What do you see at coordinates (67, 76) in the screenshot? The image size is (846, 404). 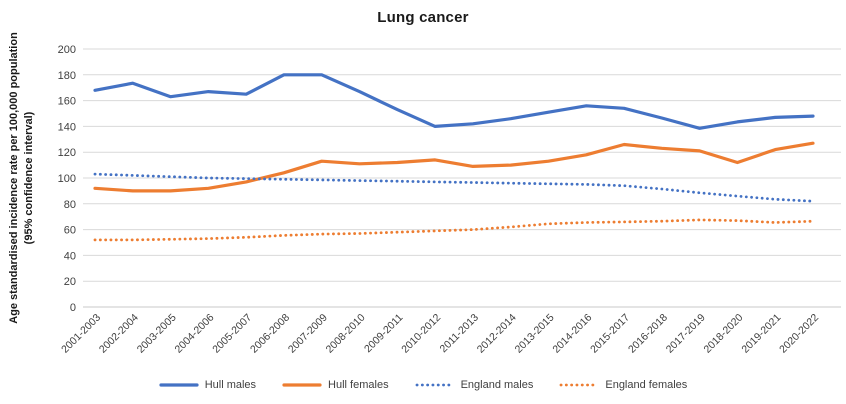 I see `y-axis-tick-label: 180` at bounding box center [67, 76].